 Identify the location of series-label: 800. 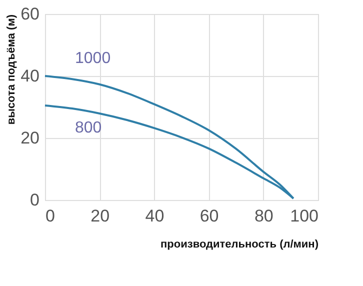
(88, 127).